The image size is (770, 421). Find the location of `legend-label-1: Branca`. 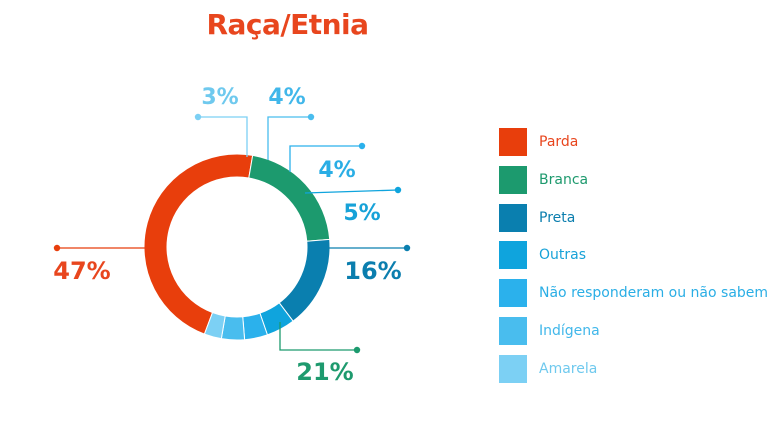

legend-label-1: Branca is located at coordinates (564, 179).